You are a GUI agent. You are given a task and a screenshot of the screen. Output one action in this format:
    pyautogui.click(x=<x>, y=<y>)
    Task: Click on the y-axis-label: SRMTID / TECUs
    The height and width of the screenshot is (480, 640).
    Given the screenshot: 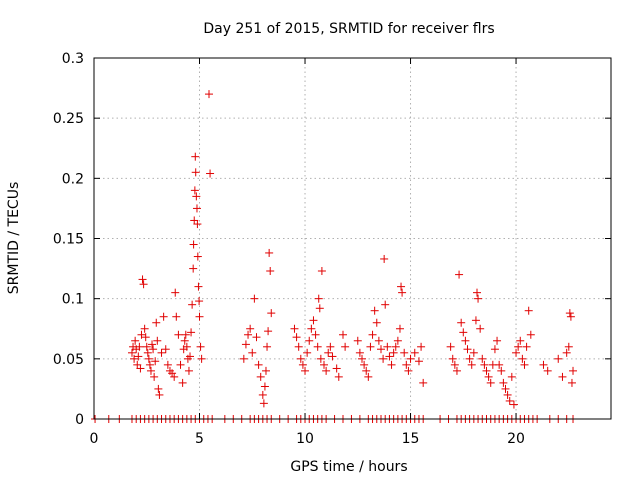 What is the action you would take?
    pyautogui.click(x=14, y=238)
    